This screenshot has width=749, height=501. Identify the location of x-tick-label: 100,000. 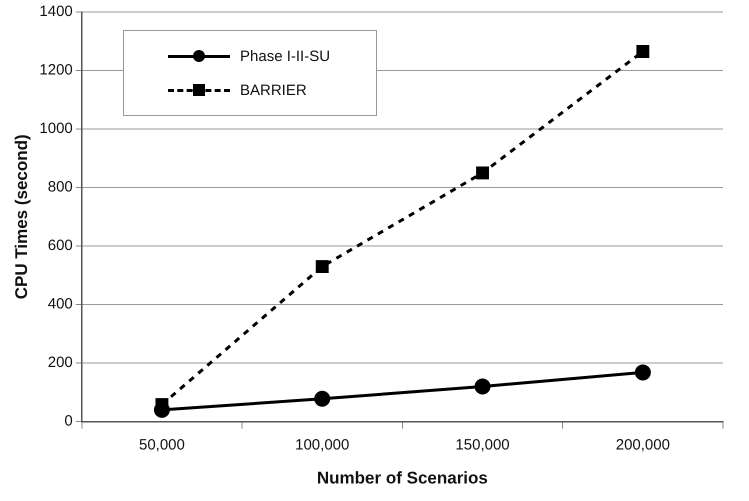
(322, 445).